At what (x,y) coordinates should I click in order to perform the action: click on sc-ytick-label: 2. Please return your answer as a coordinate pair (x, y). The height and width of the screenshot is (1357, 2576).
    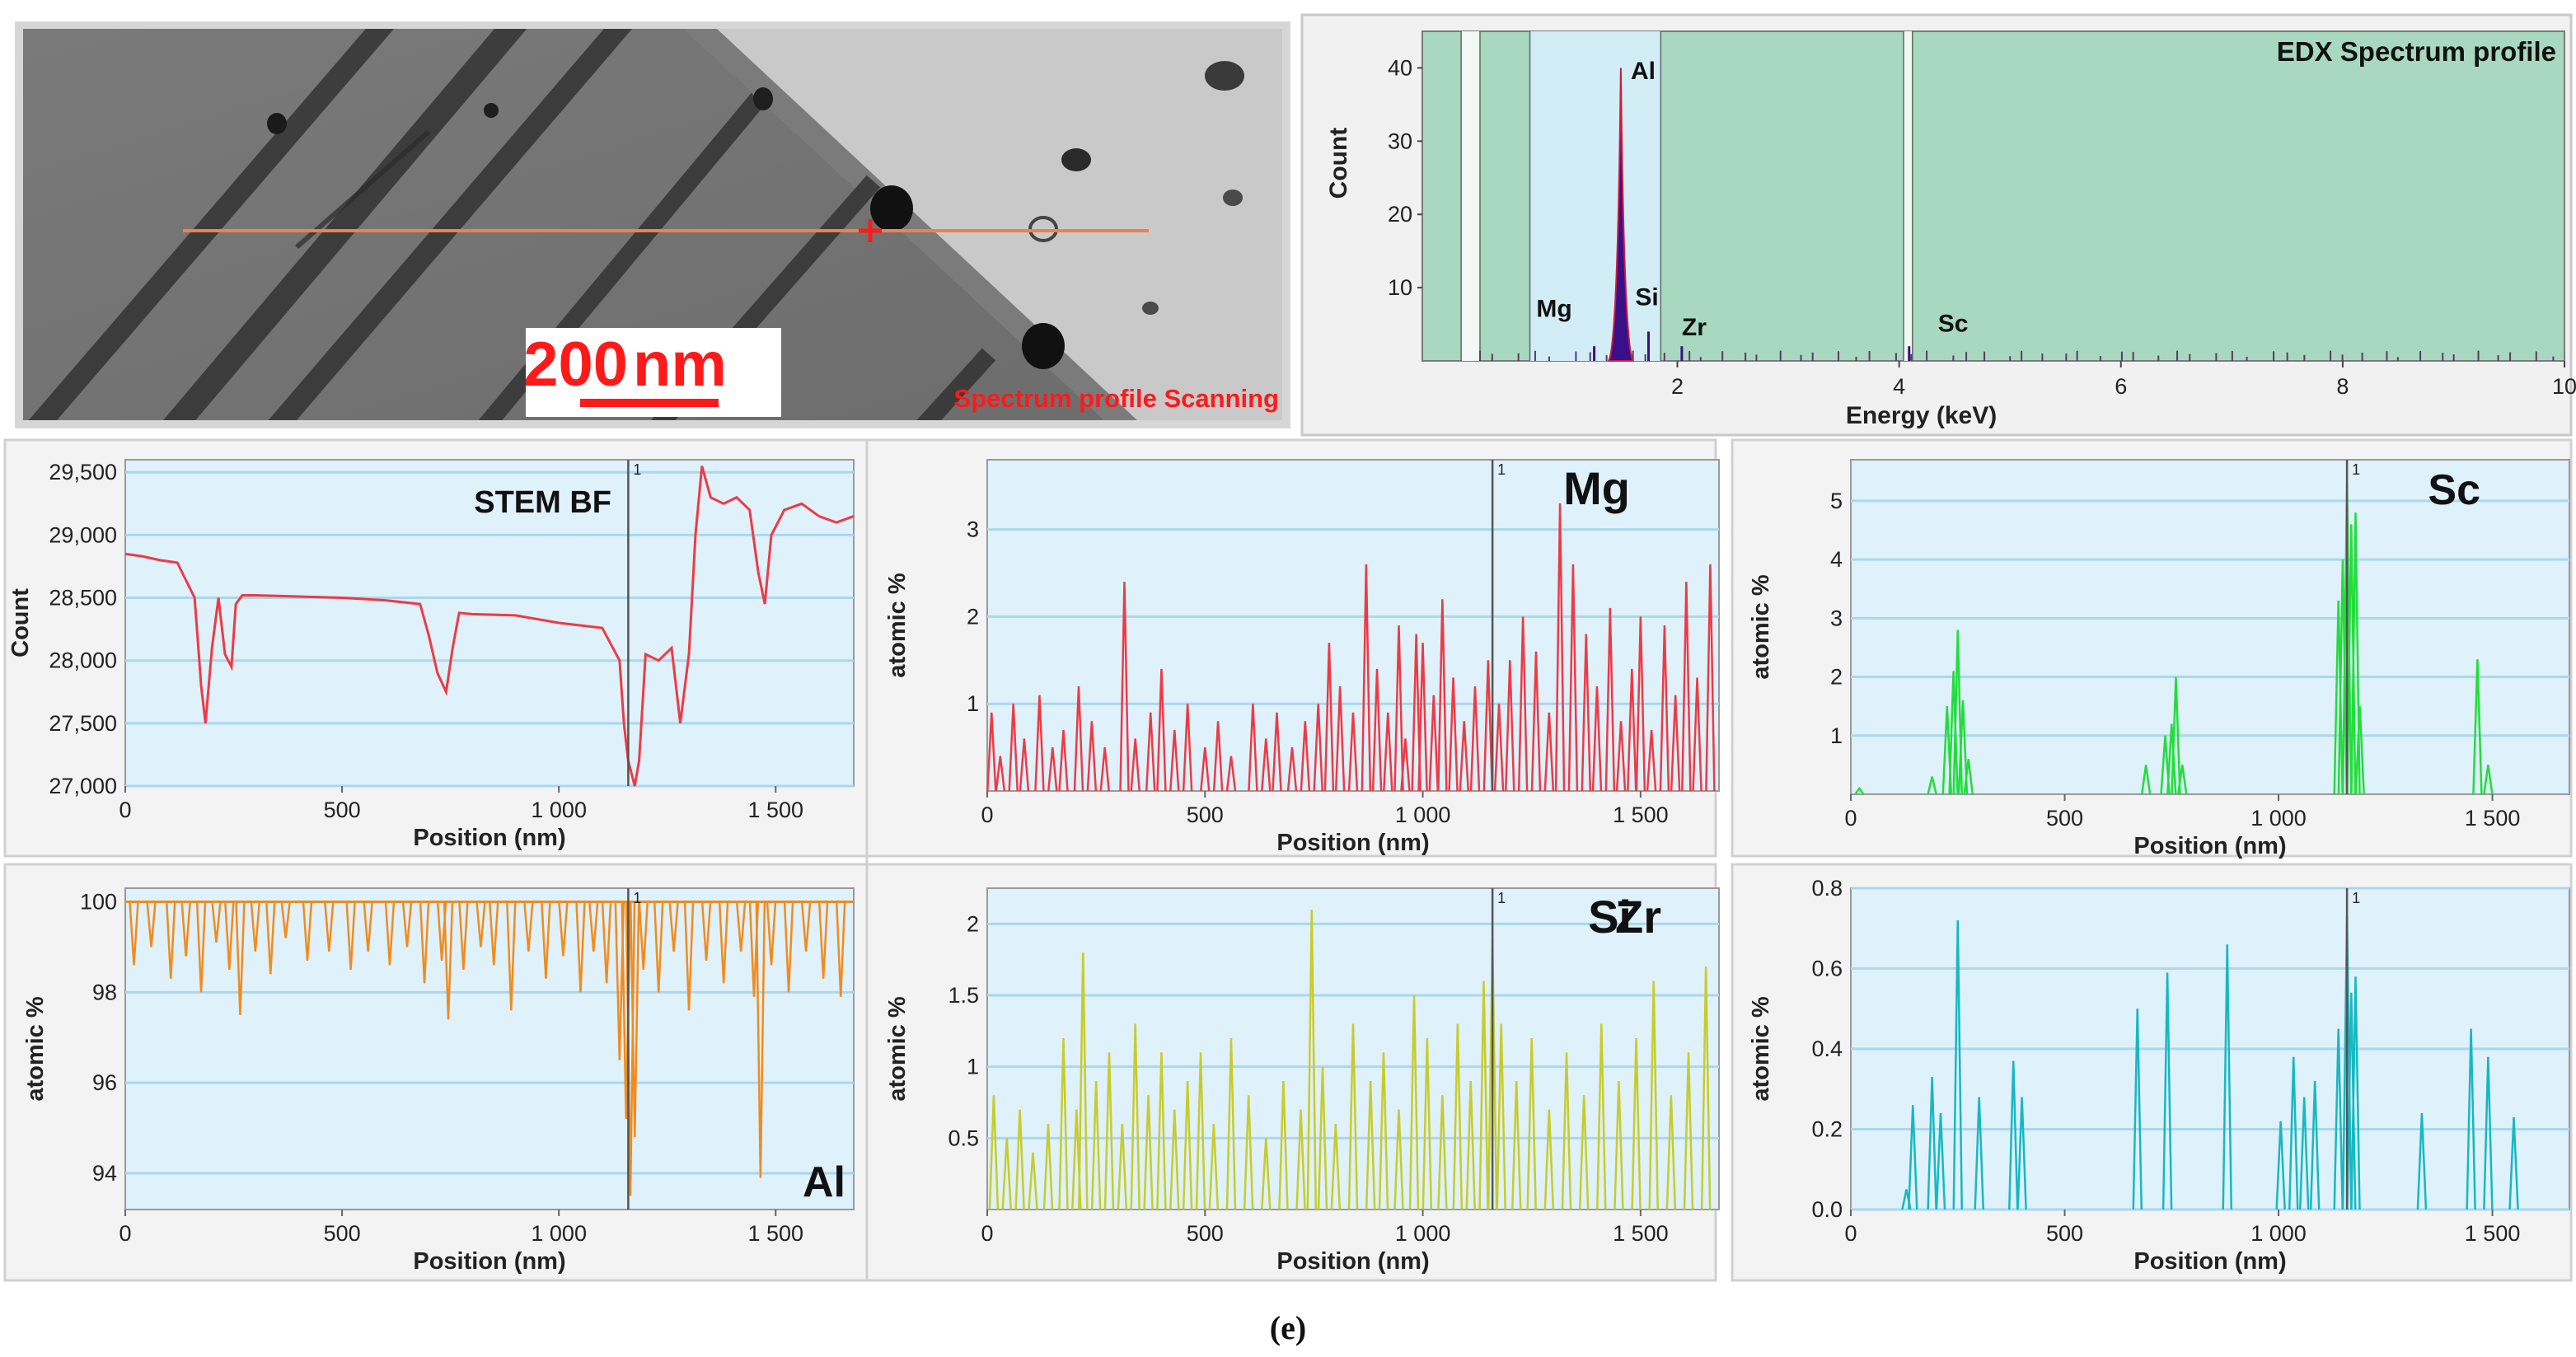
    Looking at the image, I should click on (1836, 678).